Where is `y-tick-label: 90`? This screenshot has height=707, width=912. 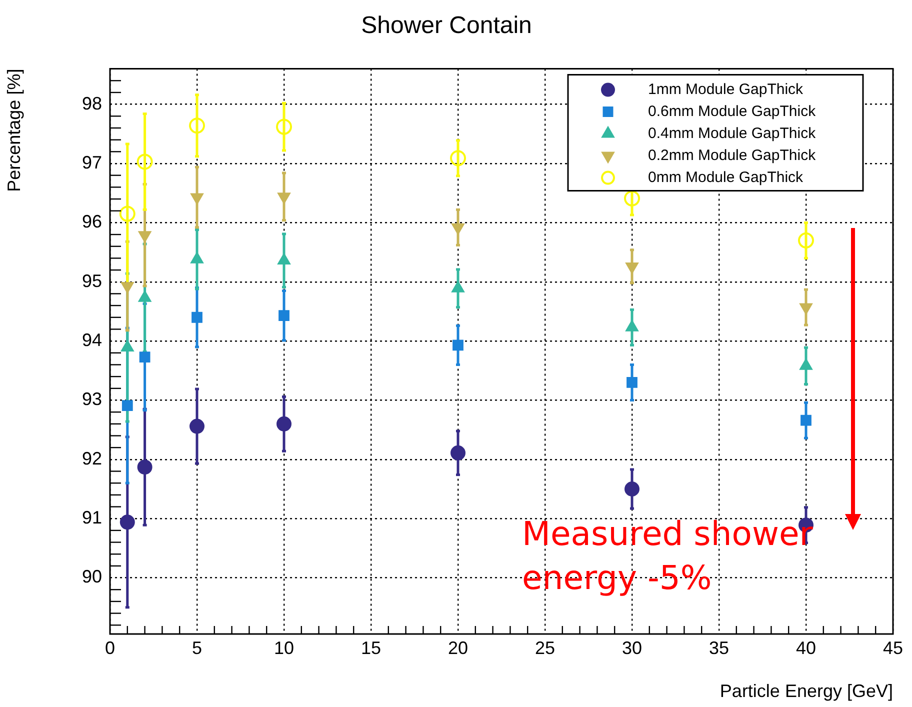 y-tick-label: 90 is located at coordinates (92, 576).